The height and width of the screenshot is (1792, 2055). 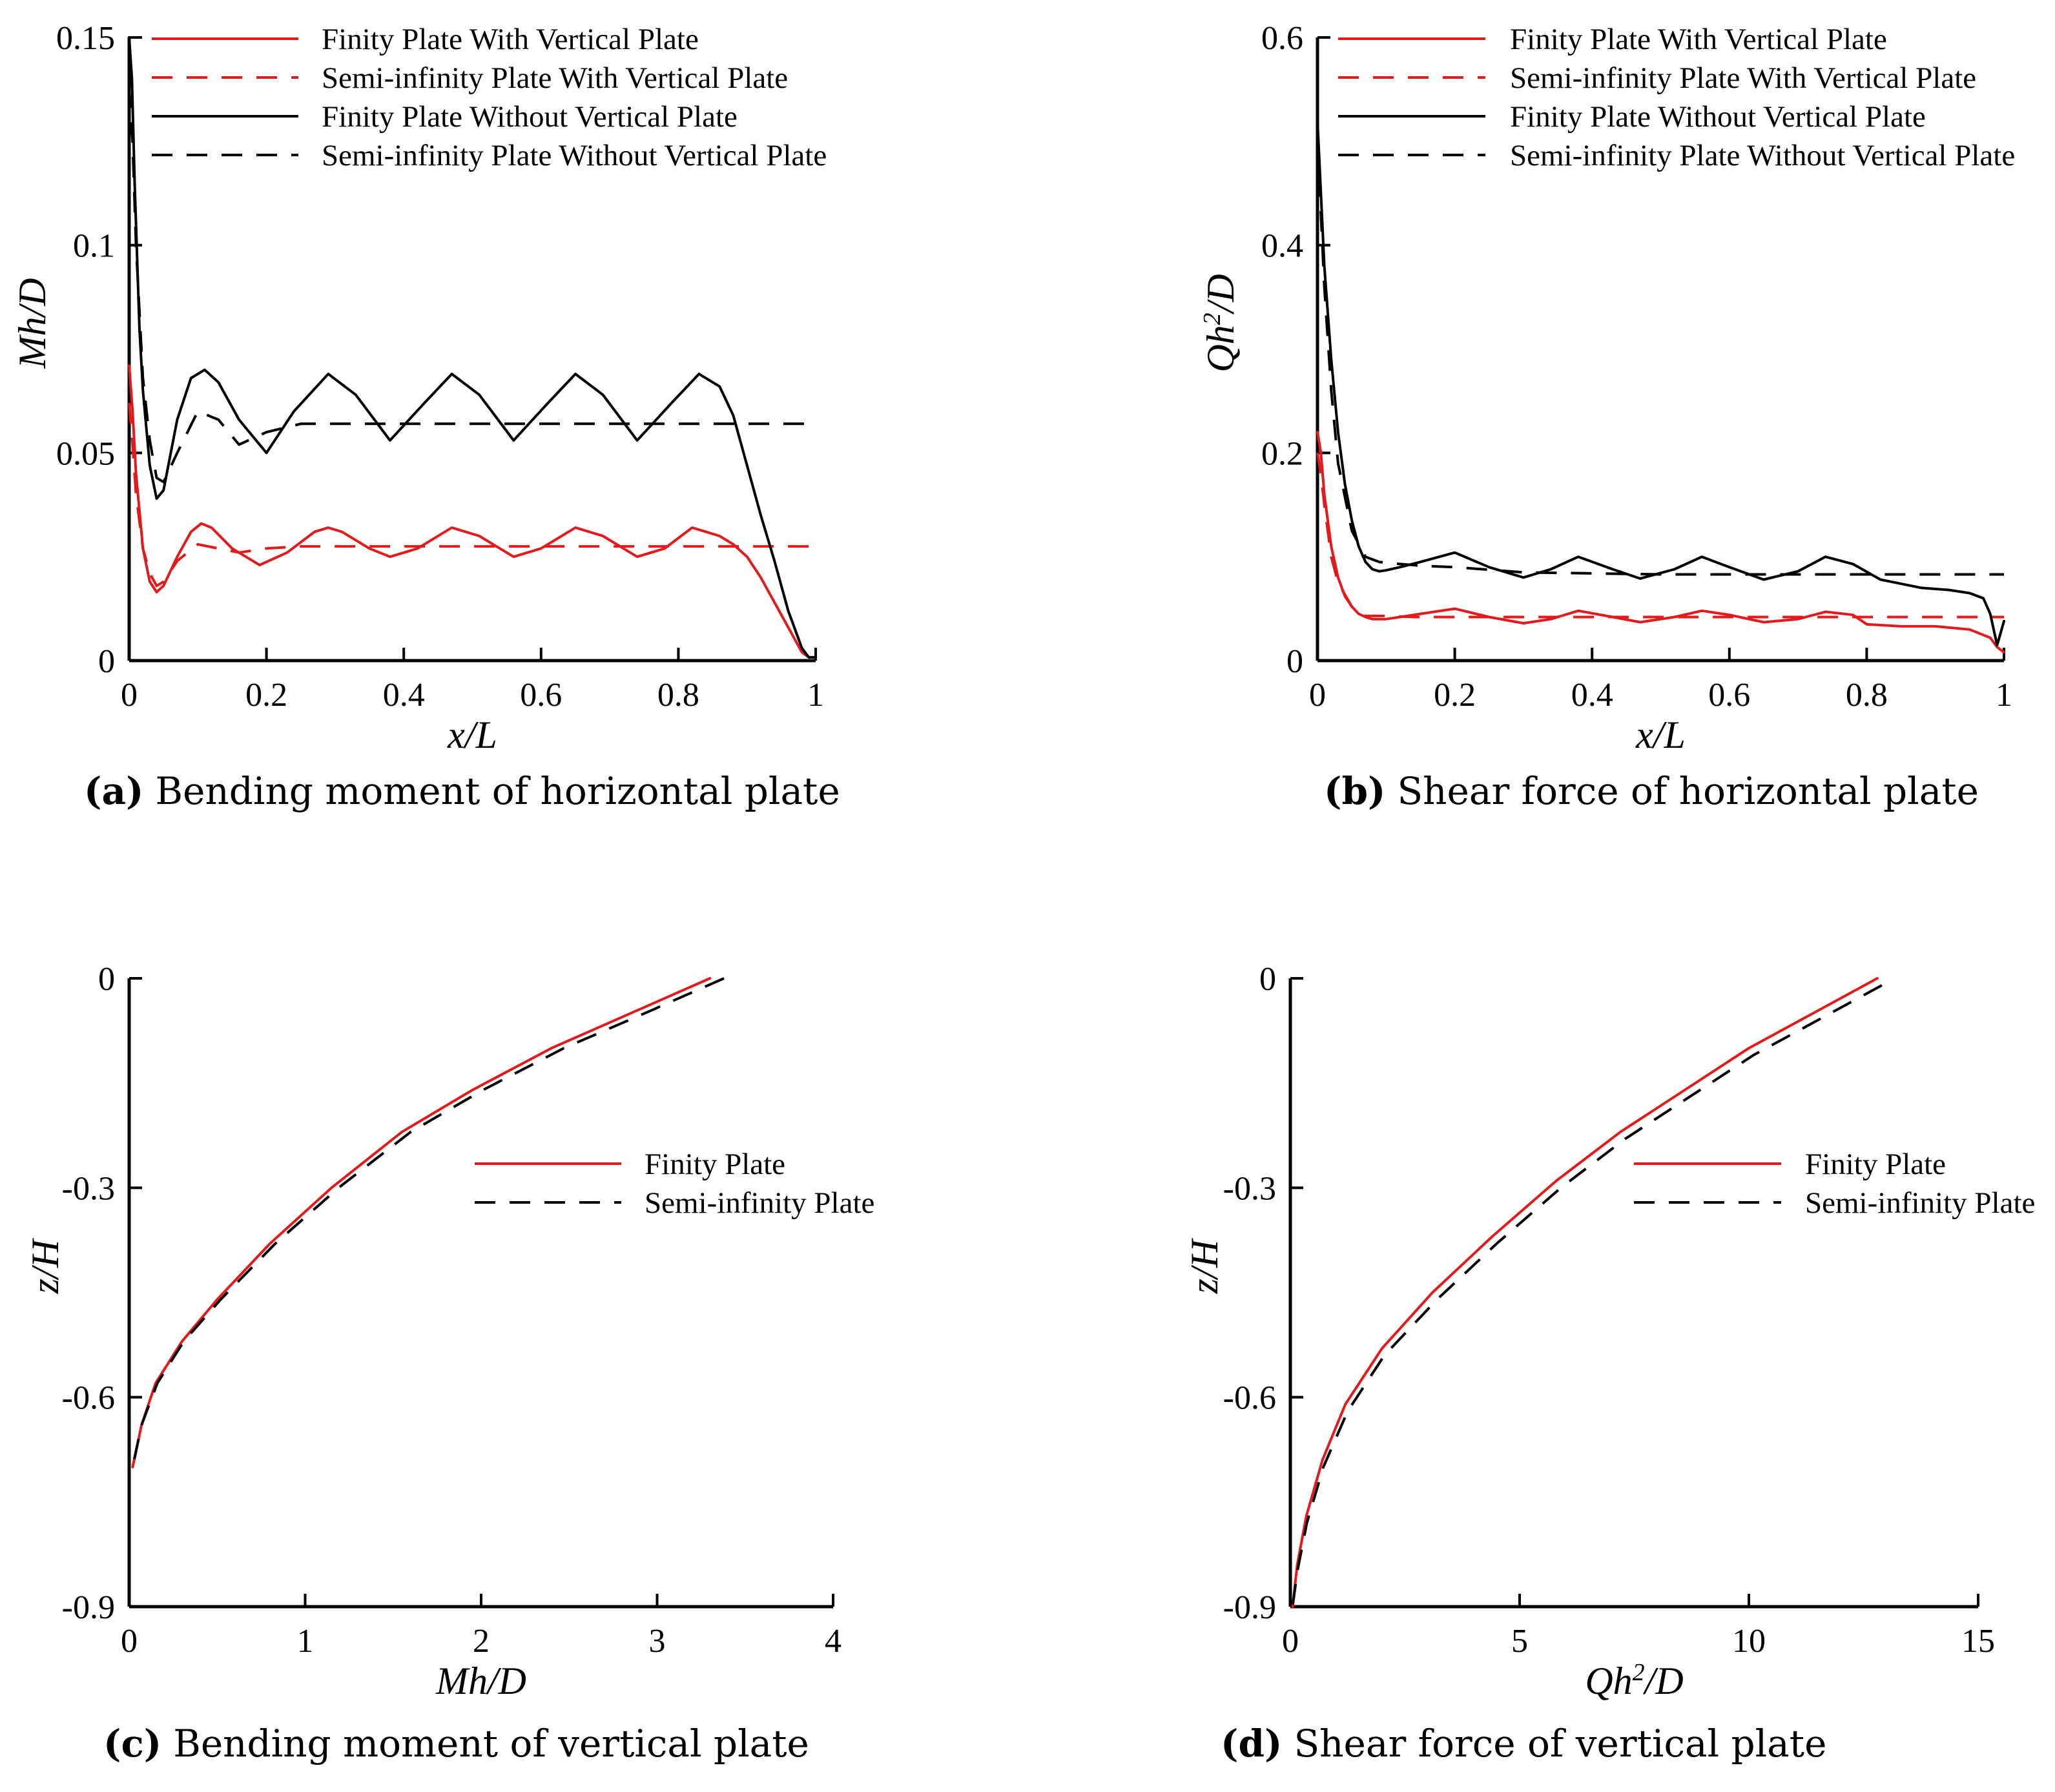 I want to click on y-tick-label: 0.05, so click(x=86, y=453).